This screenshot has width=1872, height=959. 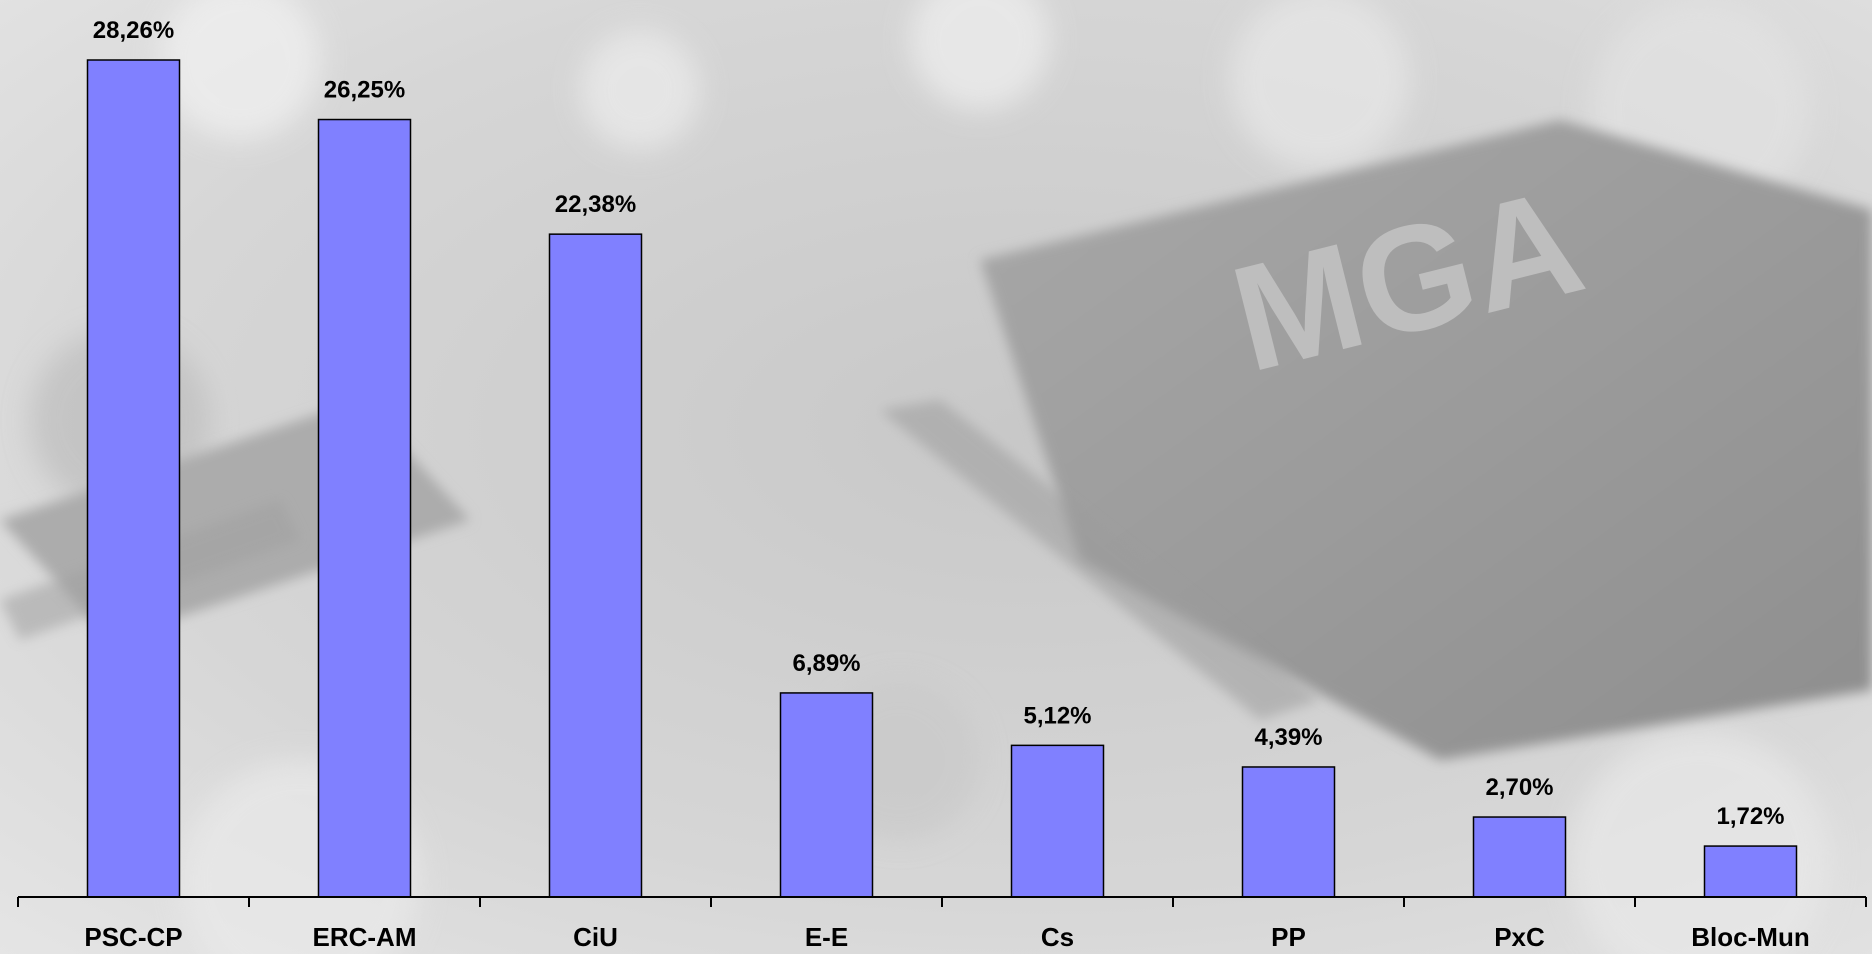 I want to click on x-tick-label: ERC-AM, so click(x=365, y=937).